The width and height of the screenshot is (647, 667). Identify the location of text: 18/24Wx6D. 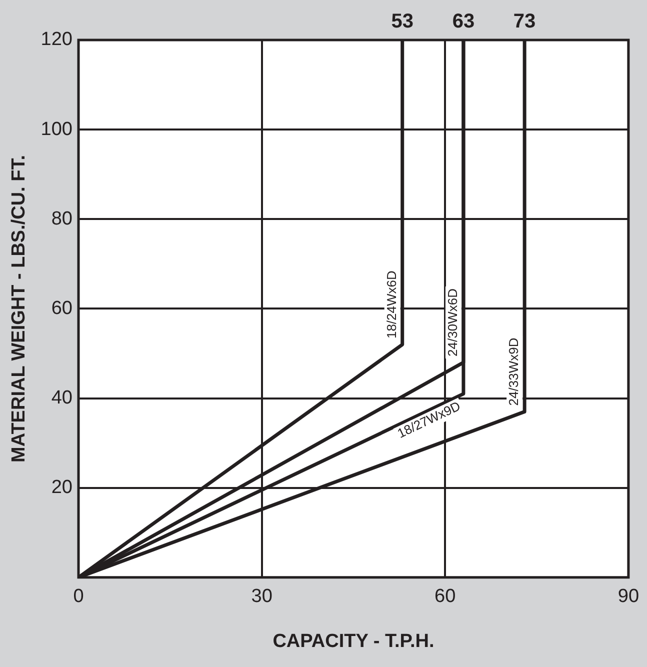
(391, 304).